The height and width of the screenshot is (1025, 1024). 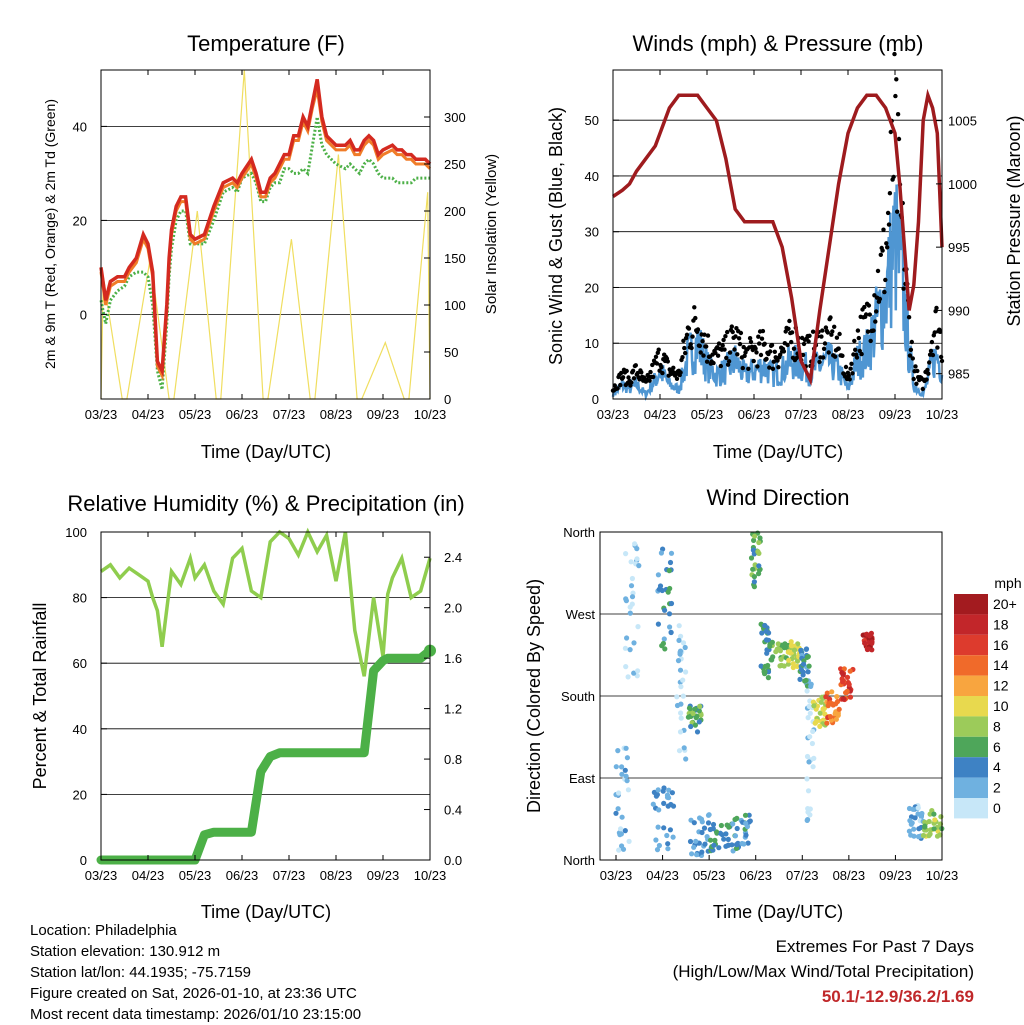 What do you see at coordinates (80, 598) in the screenshot?
I see `y-tick-label: 80` at bounding box center [80, 598].